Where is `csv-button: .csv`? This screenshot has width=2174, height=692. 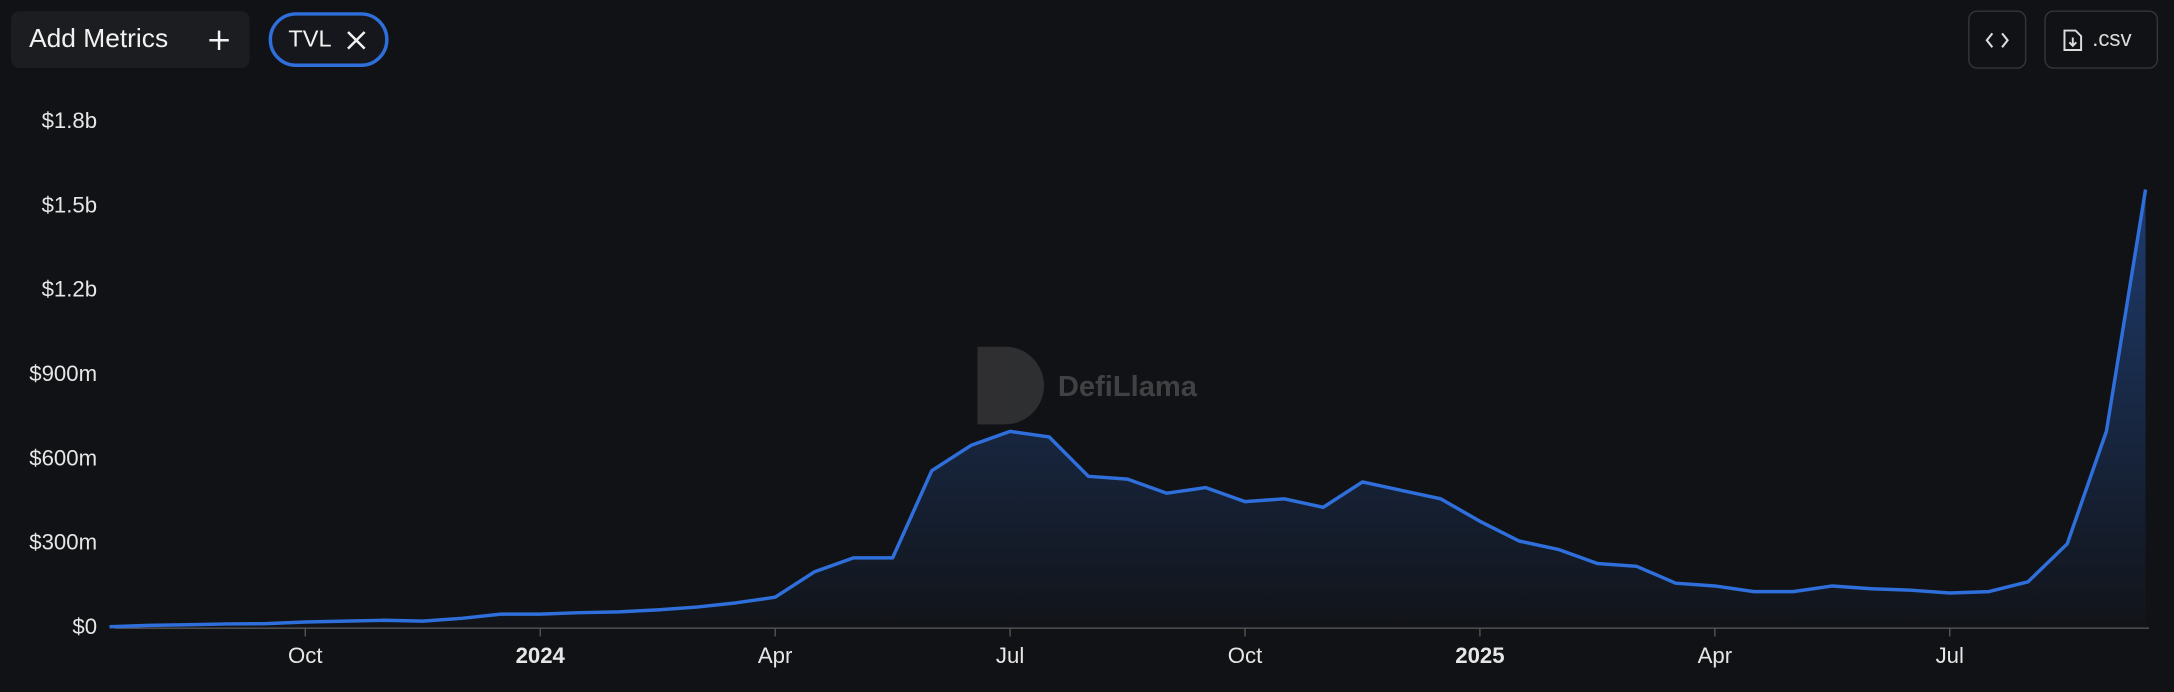
csv-button: .csv is located at coordinates (2101, 39).